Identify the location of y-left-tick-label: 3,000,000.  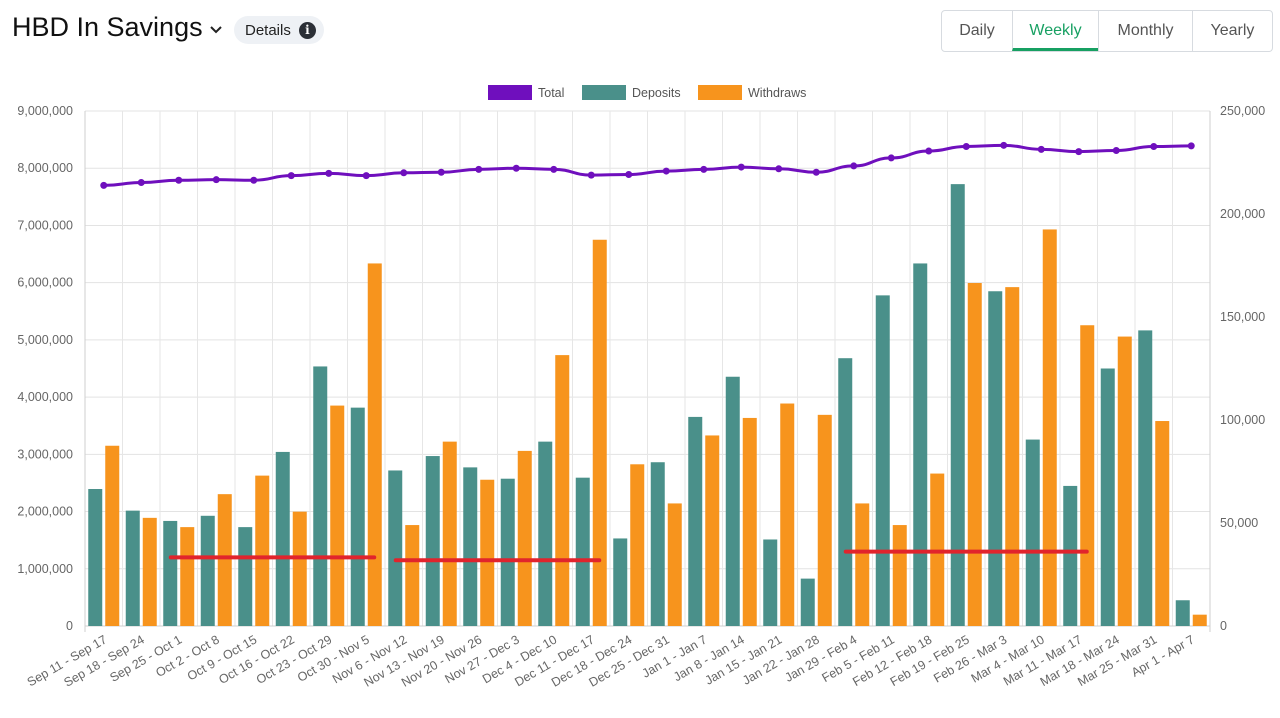
(45, 454).